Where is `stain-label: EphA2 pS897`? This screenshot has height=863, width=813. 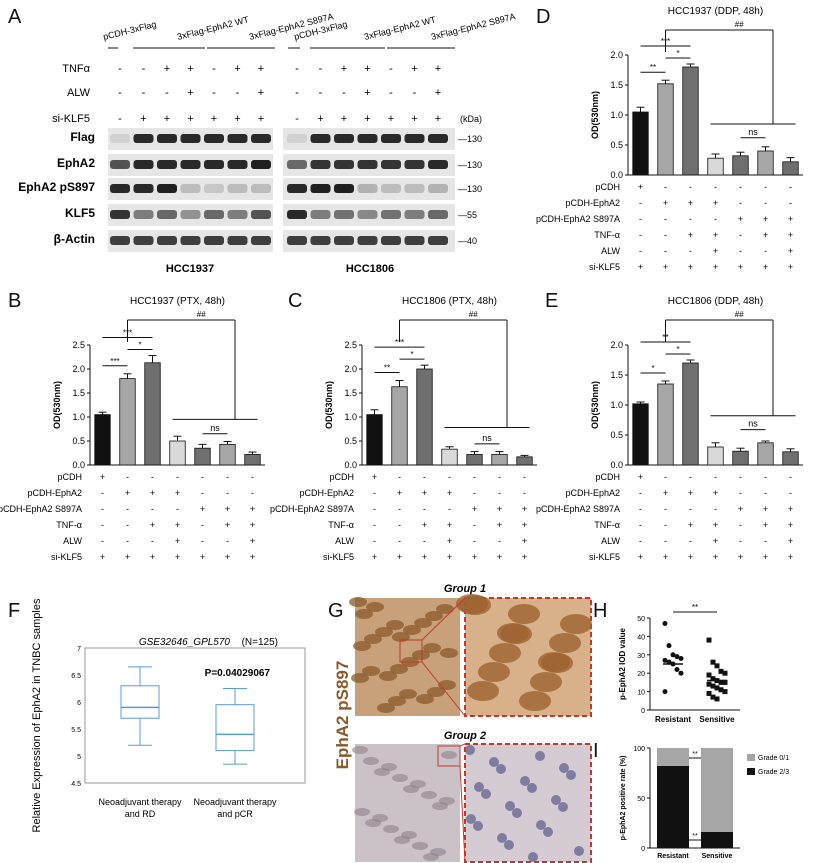
stain-label: EphA2 pS897 is located at coordinates (342, 715).